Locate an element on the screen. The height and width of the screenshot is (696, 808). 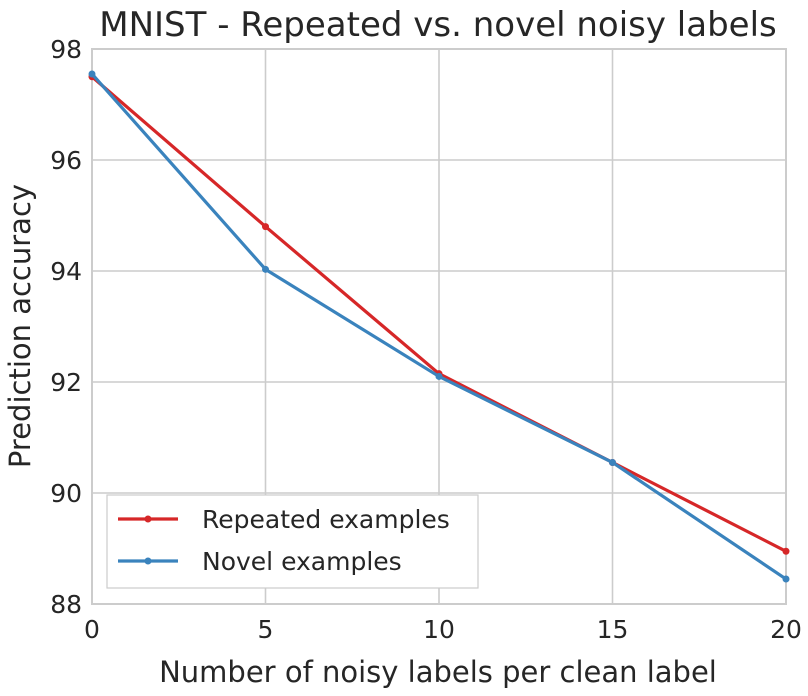
y-tick-label: 94 is located at coordinates (66, 271).